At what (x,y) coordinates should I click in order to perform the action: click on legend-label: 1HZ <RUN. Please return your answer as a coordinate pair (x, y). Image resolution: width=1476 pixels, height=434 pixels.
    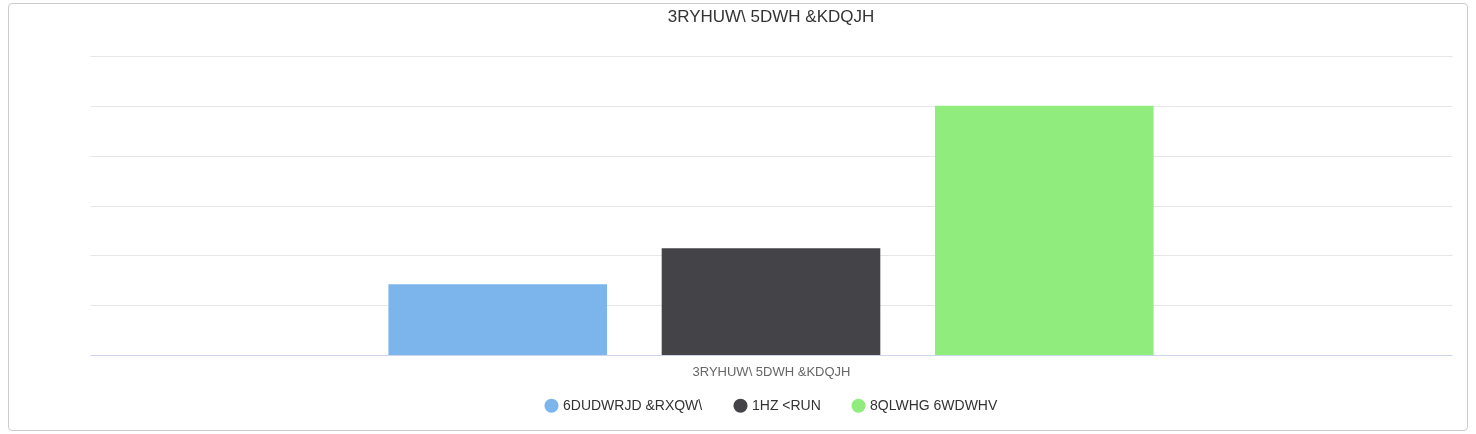
    Looking at the image, I should click on (786, 404).